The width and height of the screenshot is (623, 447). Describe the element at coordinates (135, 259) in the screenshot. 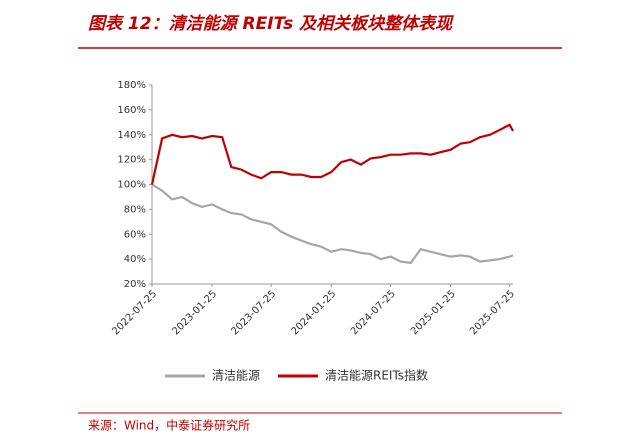

I see `y-tick-label: 40%` at that location.